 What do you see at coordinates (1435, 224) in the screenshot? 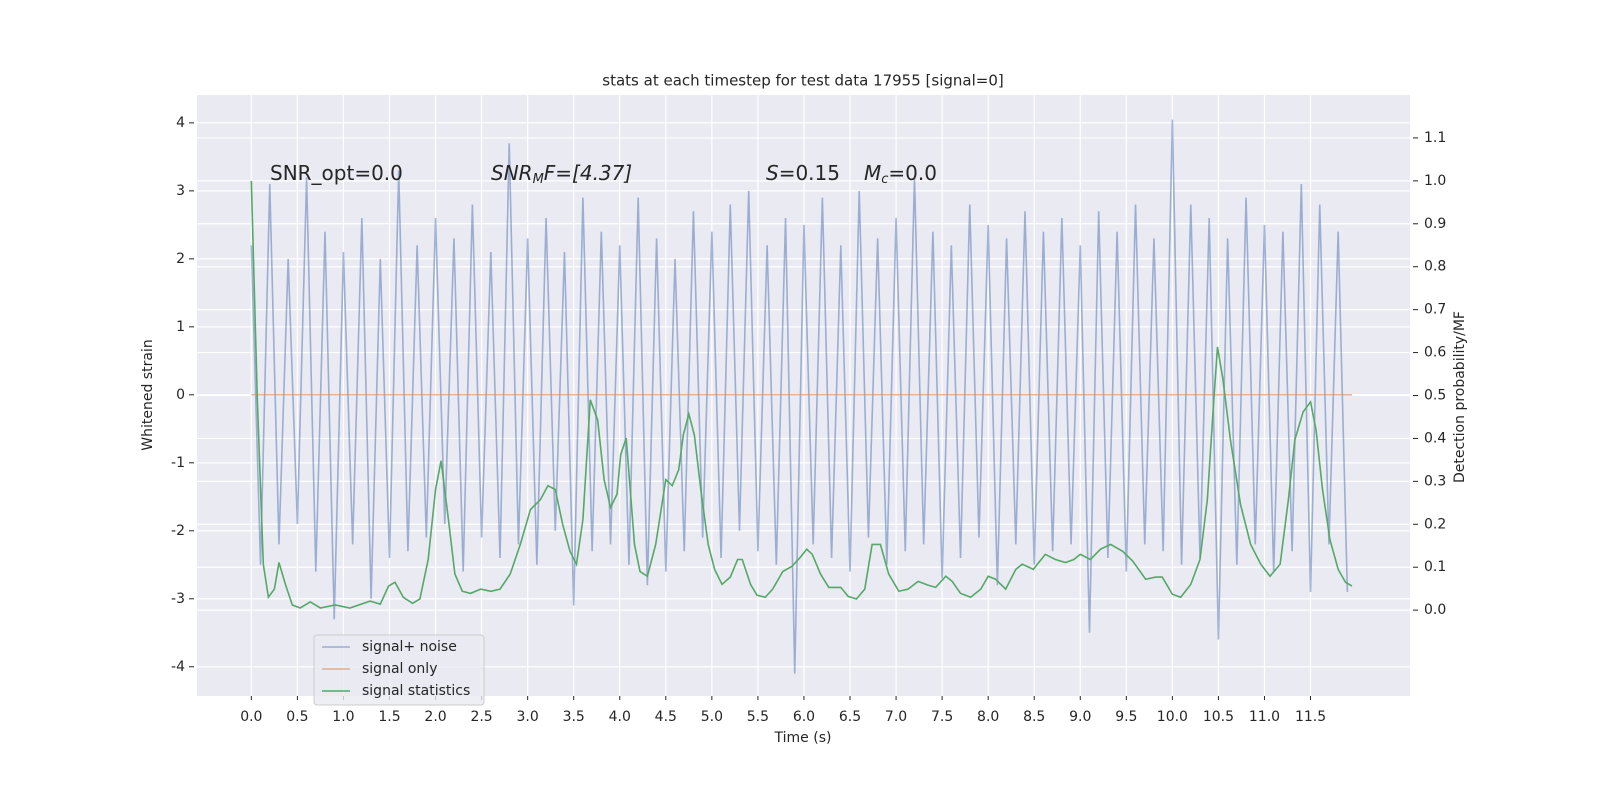
I see `y2-tick-label: 0.9` at bounding box center [1435, 224].